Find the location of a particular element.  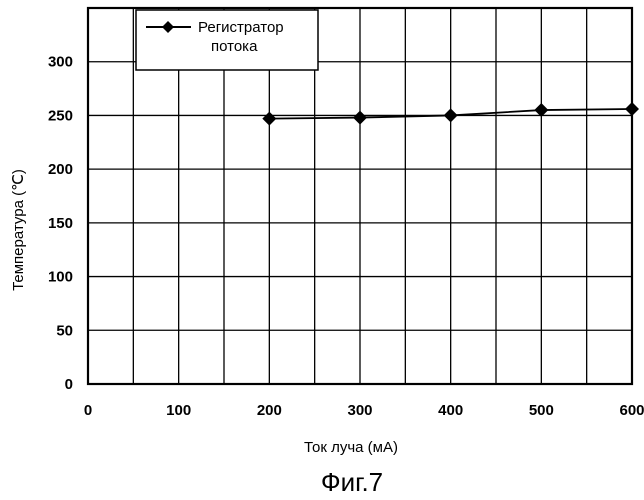

x-tick-label: 500 is located at coordinates (541, 410).